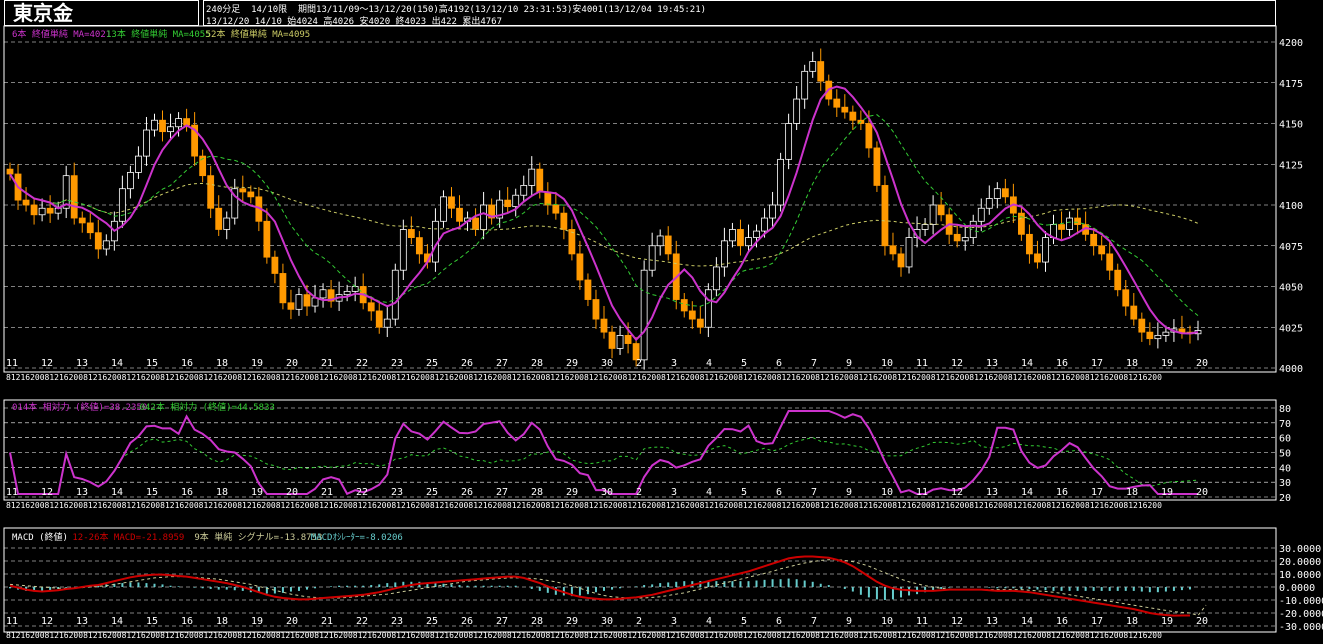  Describe the element at coordinates (432, 363) in the screenshot. I see `day-label: 25` at that location.